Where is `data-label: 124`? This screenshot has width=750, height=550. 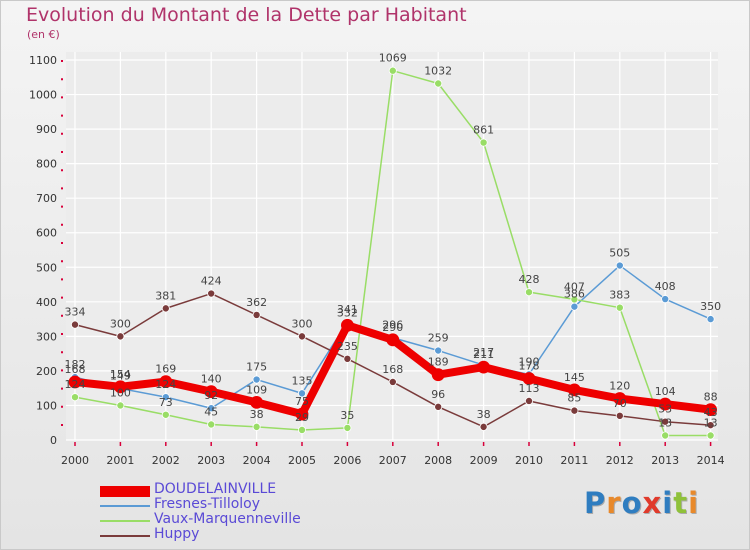
data-label: 124 is located at coordinates (165, 384).